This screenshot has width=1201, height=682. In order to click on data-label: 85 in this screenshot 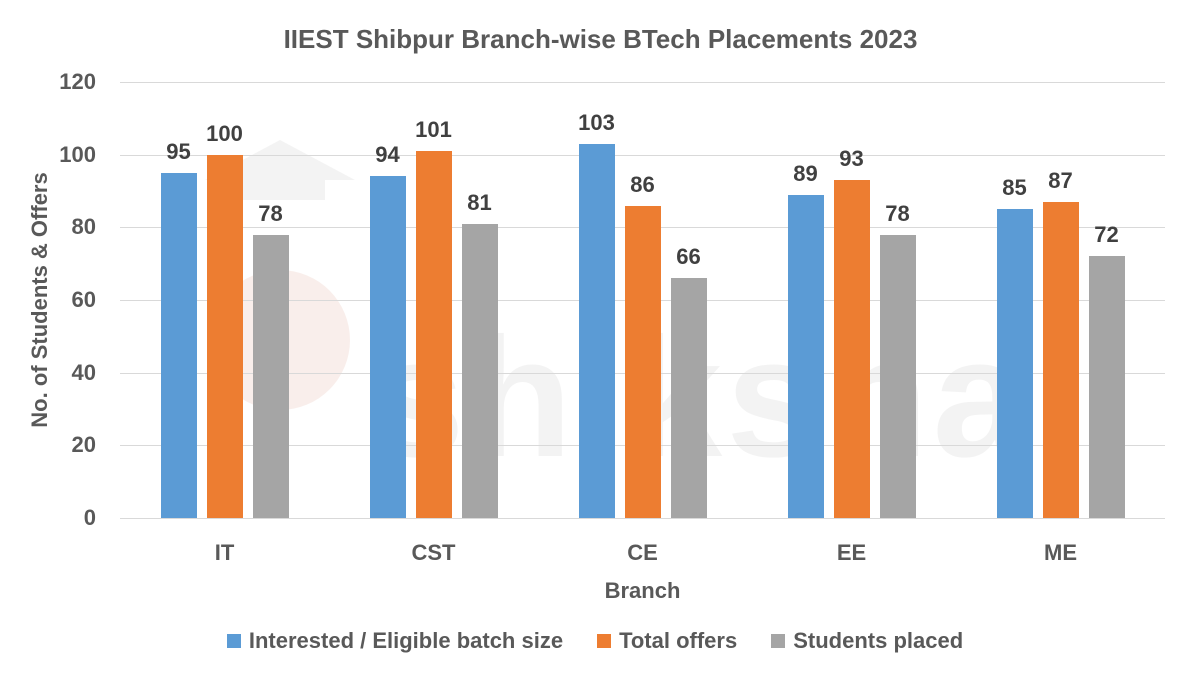, I will do `click(1014, 188)`.